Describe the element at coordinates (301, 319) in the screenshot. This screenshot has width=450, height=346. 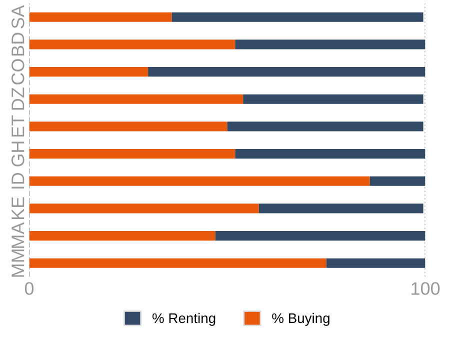
I see `legend-label: % Buying` at that location.